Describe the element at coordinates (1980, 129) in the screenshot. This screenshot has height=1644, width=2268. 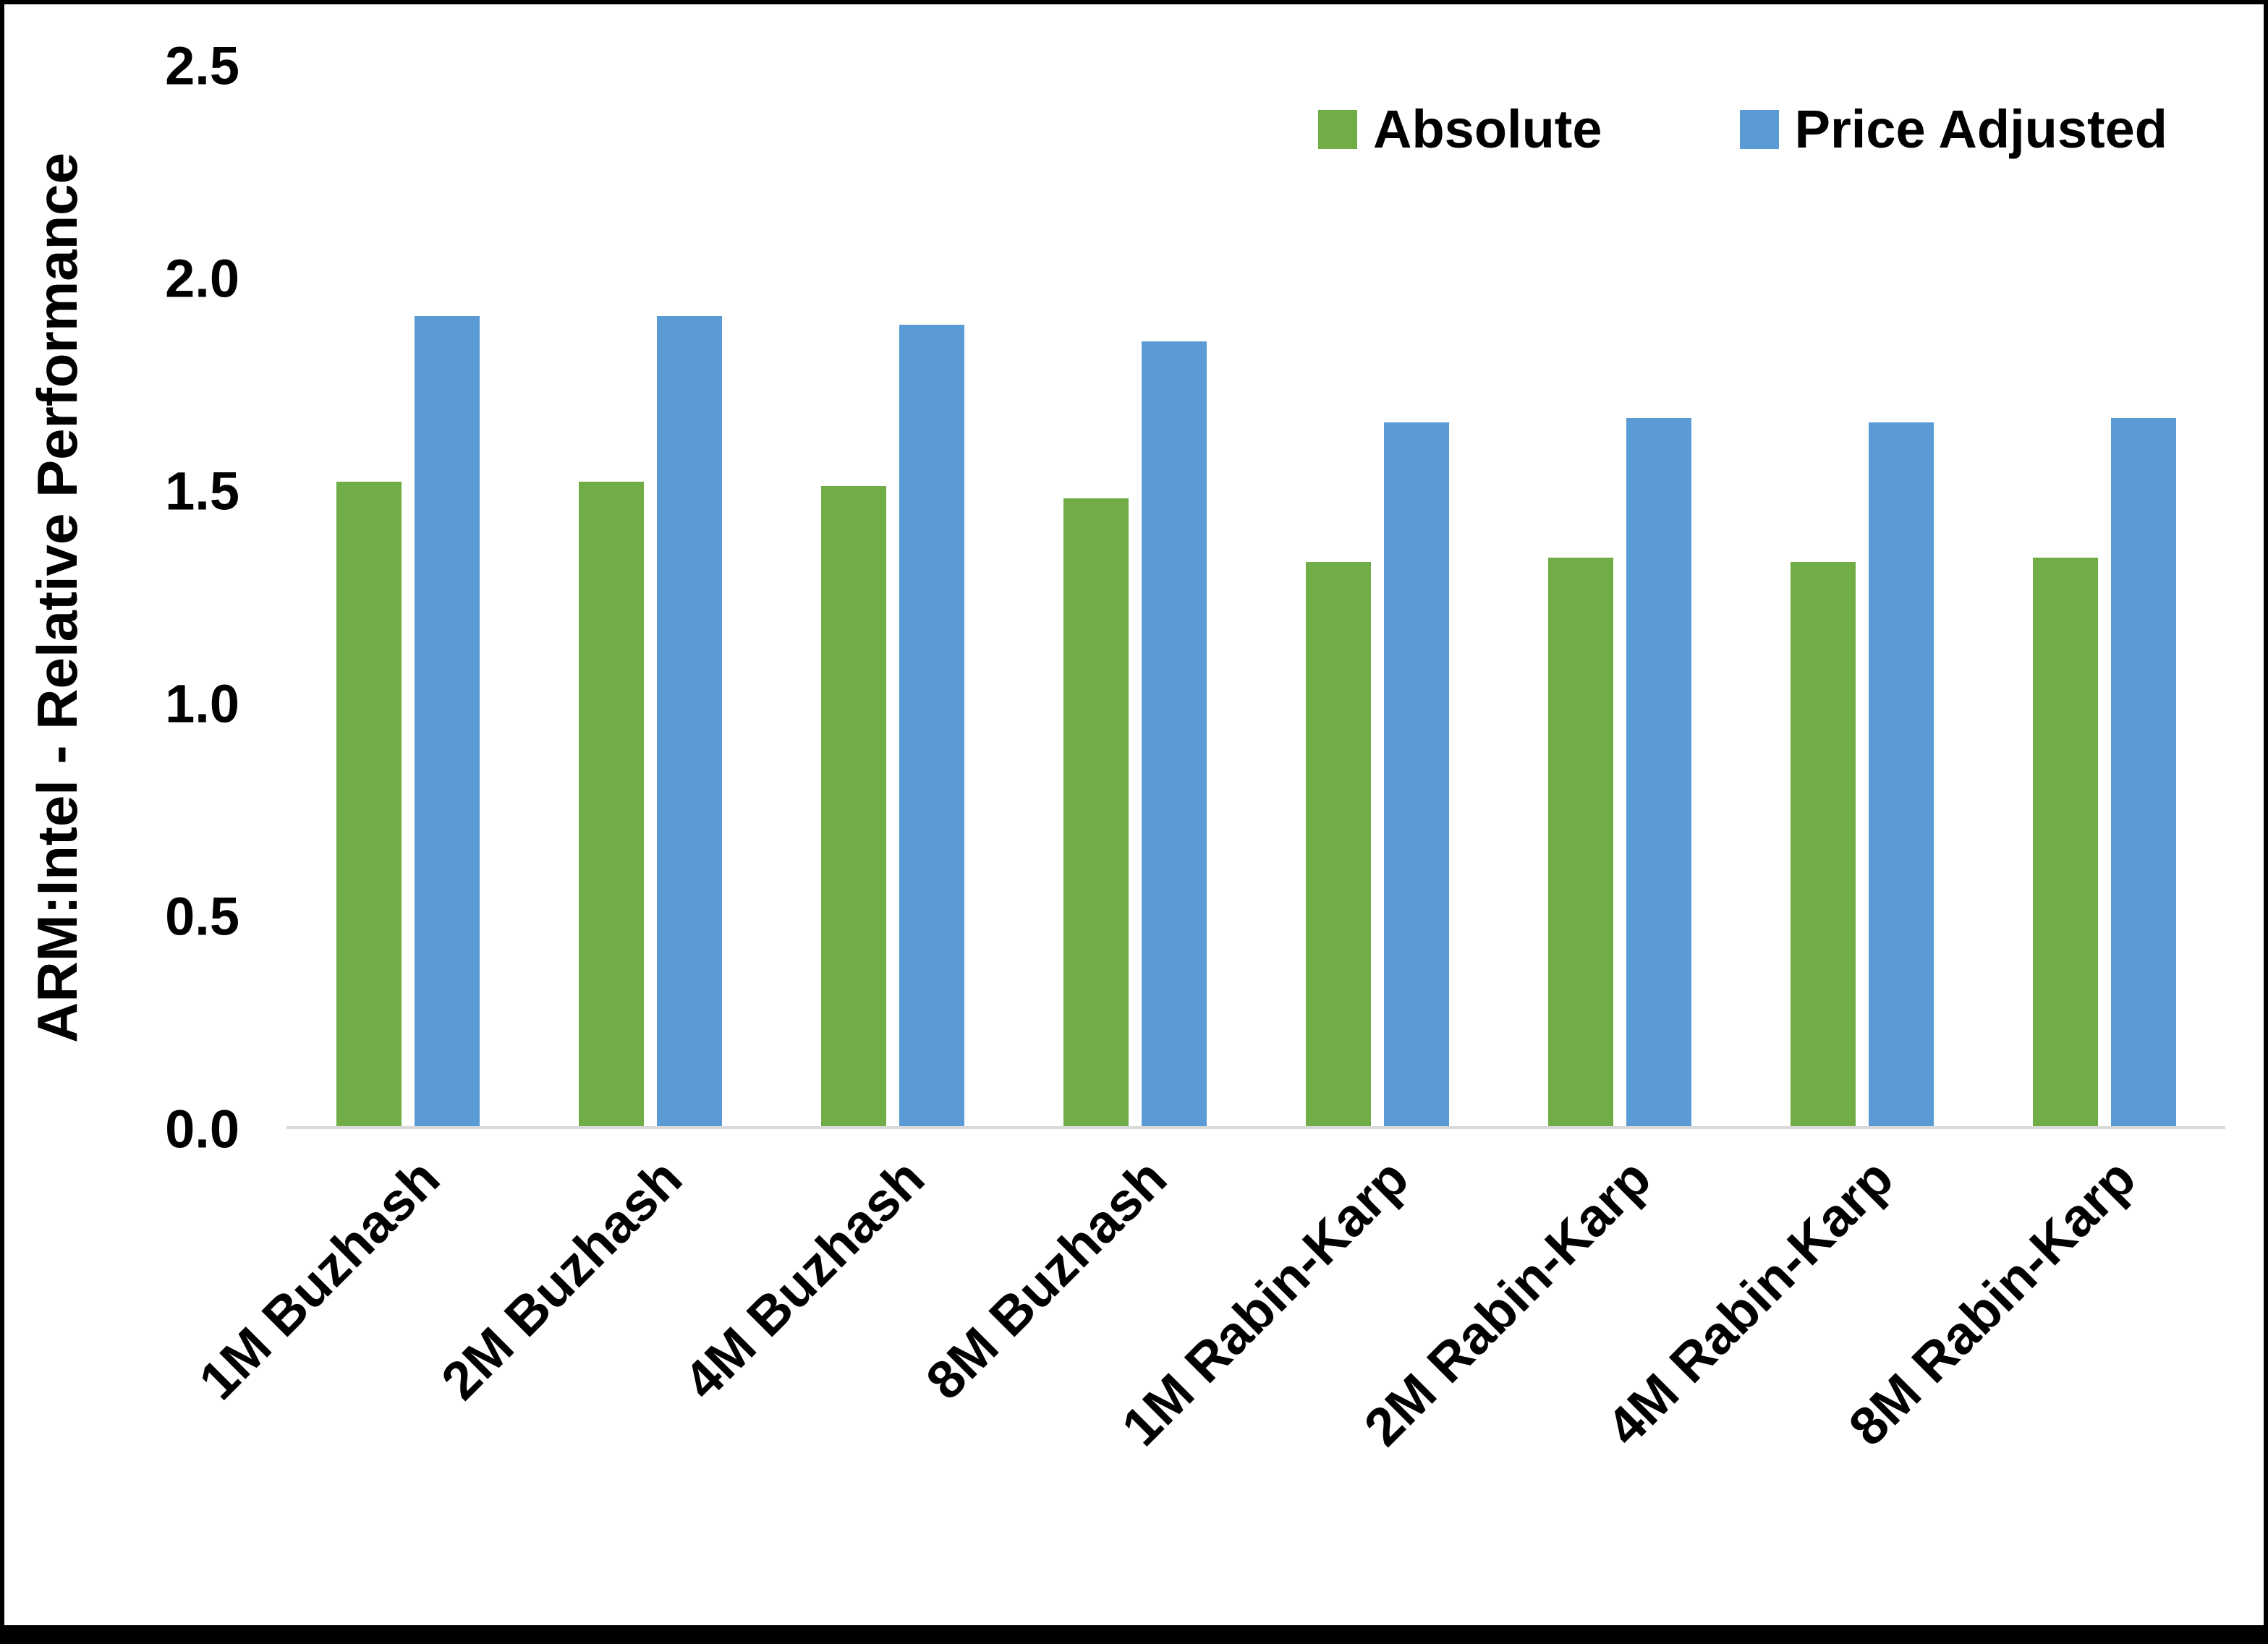
I see `legend-label: Price Adjusted` at that location.